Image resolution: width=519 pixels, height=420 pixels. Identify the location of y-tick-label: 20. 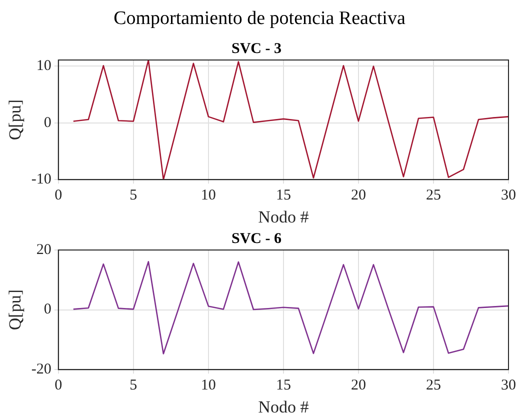
(44, 250).